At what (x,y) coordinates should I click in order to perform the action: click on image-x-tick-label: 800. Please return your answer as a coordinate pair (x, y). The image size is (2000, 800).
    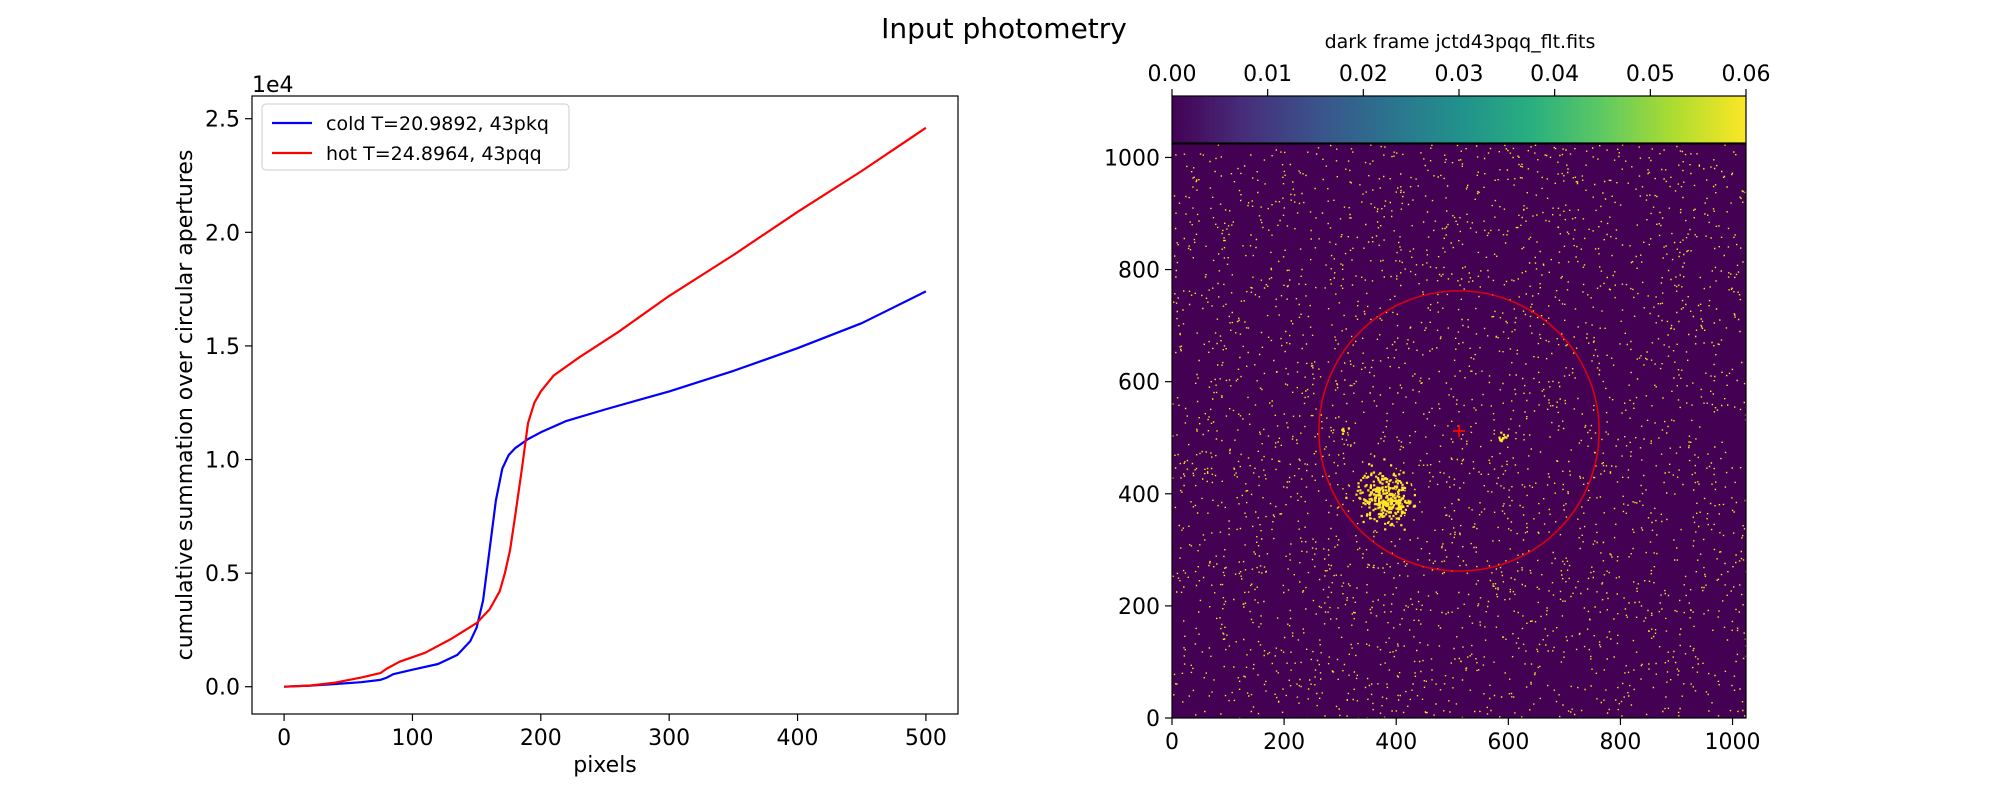
    Looking at the image, I should click on (1620, 742).